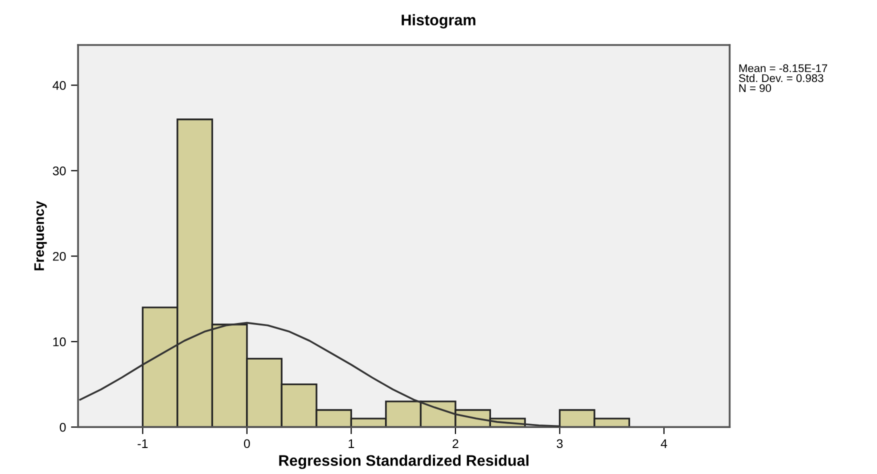  What do you see at coordinates (143, 443) in the screenshot?
I see `x-tick-label: -1` at bounding box center [143, 443].